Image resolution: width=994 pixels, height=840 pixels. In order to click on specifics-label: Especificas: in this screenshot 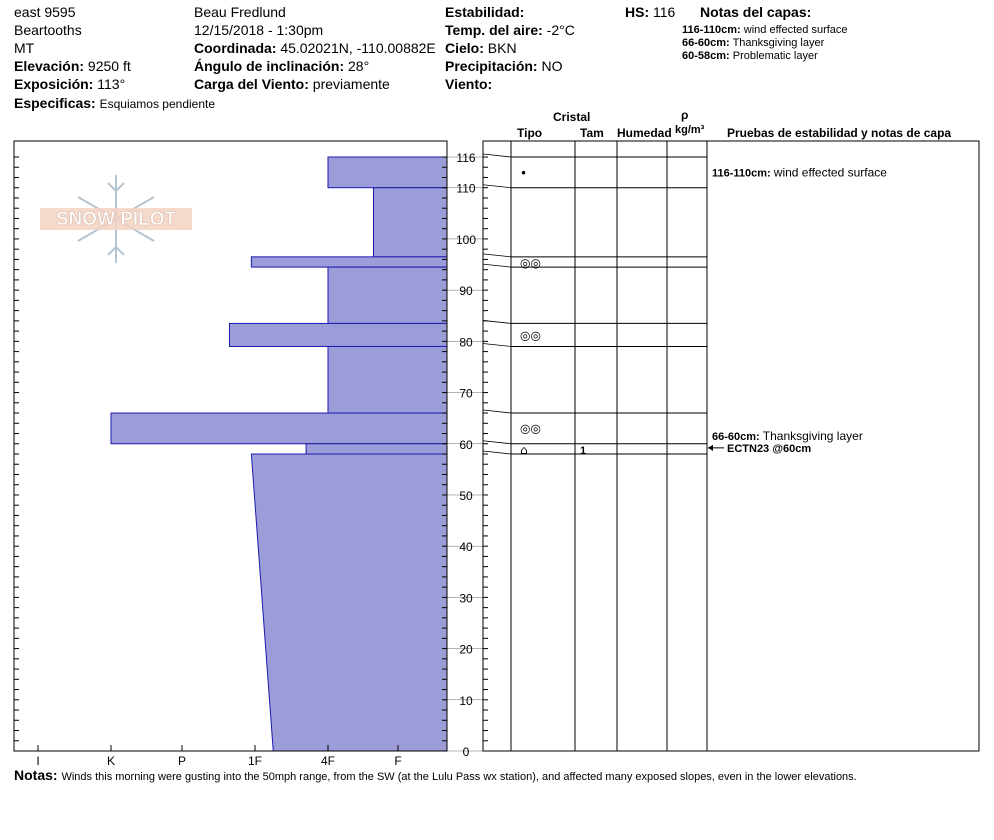, I will do `click(55, 103)`.